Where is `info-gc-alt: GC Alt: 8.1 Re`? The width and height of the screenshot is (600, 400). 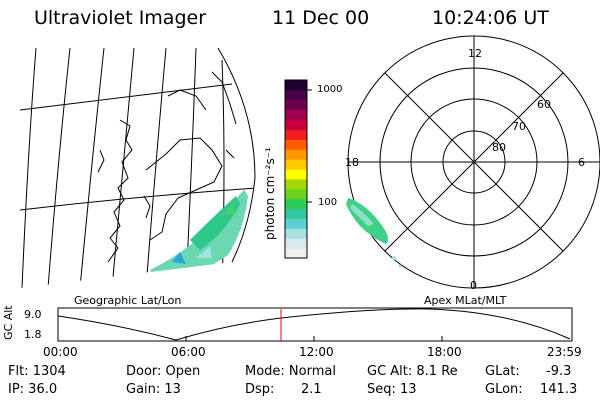
info-gc-alt: GC Alt: 8.1 Re is located at coordinates (412, 371).